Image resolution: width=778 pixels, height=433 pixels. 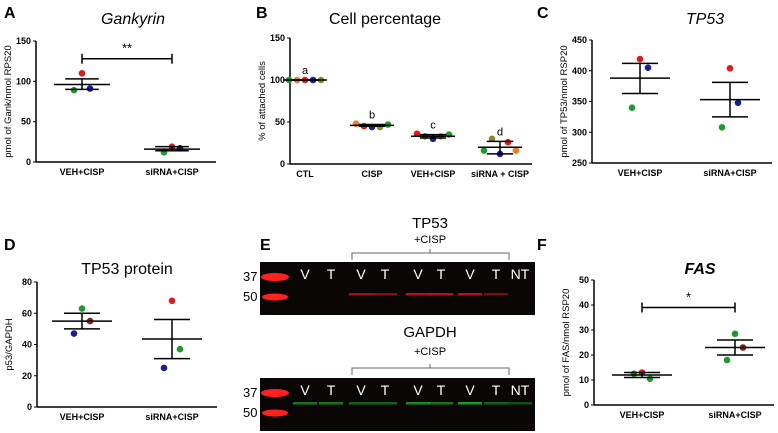 What do you see at coordinates (305, 71) in the screenshot?
I see `group-letter: a` at bounding box center [305, 71].